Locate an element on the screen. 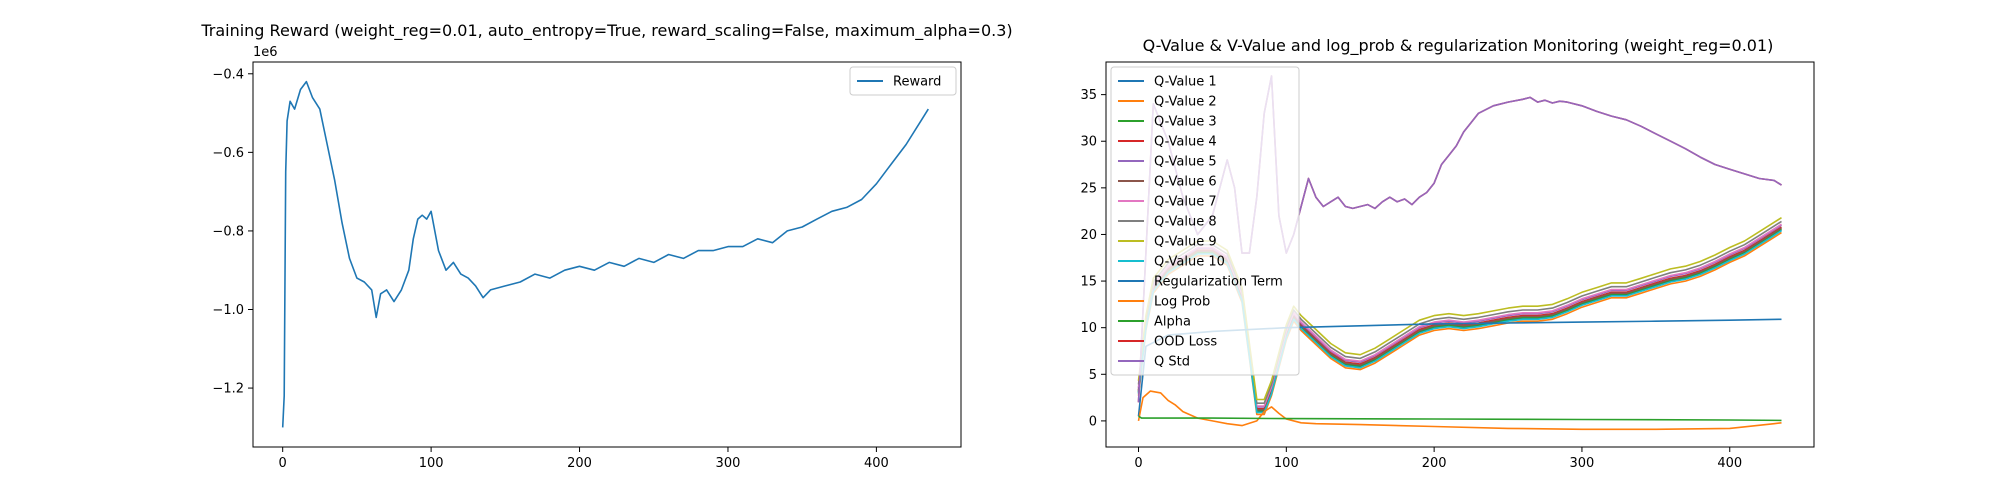  y-tick-label: −0.8 is located at coordinates (228, 231).